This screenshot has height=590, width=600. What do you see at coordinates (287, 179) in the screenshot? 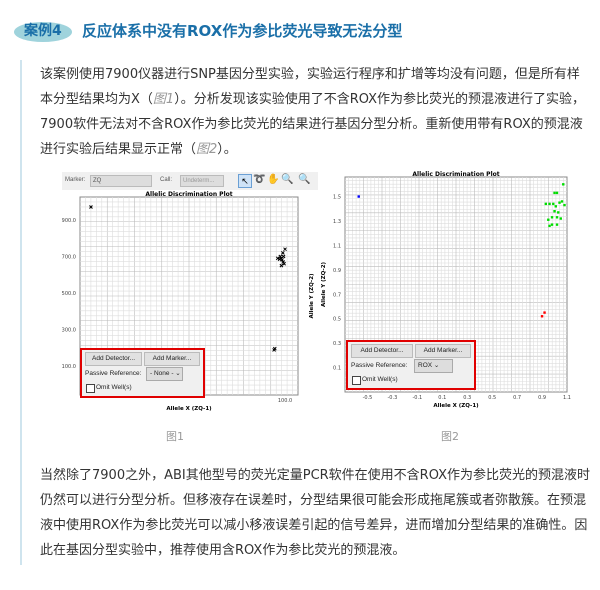
I see `zoom-in-icon: 🔍` at bounding box center [287, 179].